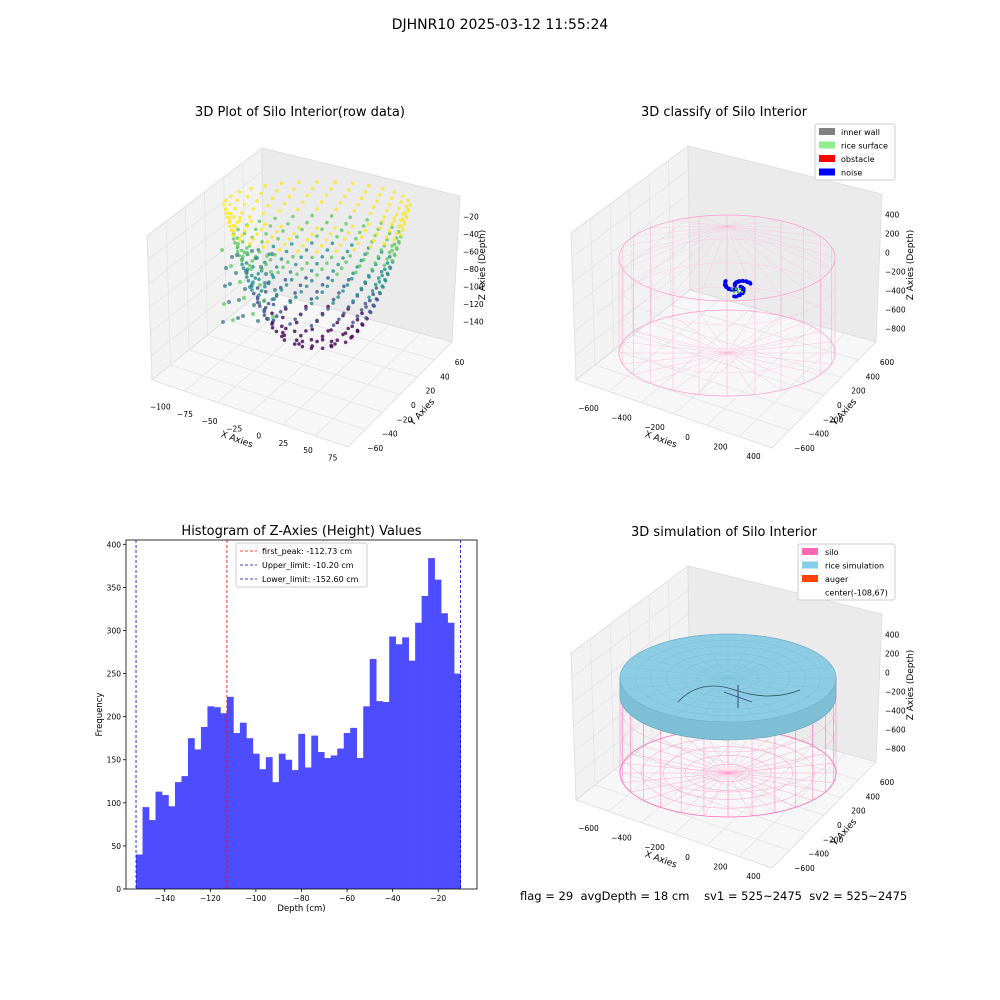 This screenshot has height=1000, width=1000. Describe the element at coordinates (895, 711) in the screenshot. I see `z-axis-tick-label: −400` at that location.